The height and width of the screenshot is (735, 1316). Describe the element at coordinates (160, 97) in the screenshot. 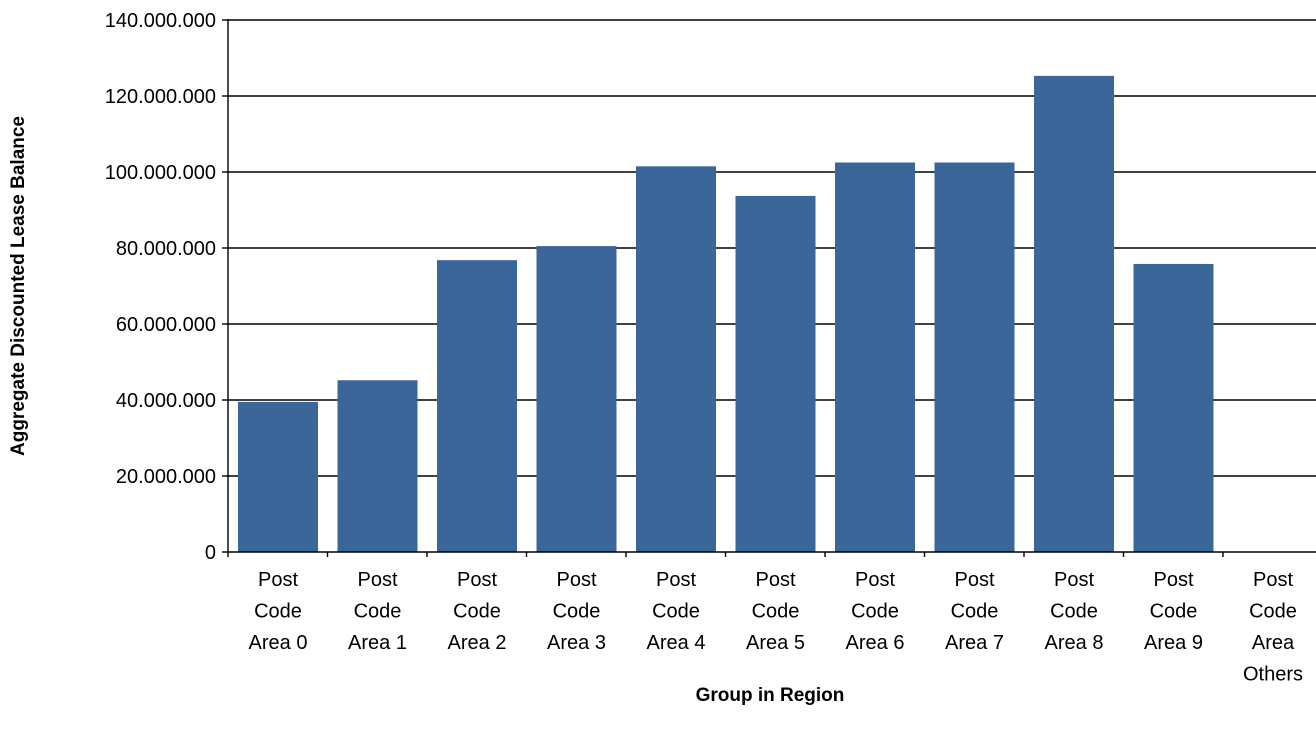

I see `y-tick-label: 120.000.000` at that location.